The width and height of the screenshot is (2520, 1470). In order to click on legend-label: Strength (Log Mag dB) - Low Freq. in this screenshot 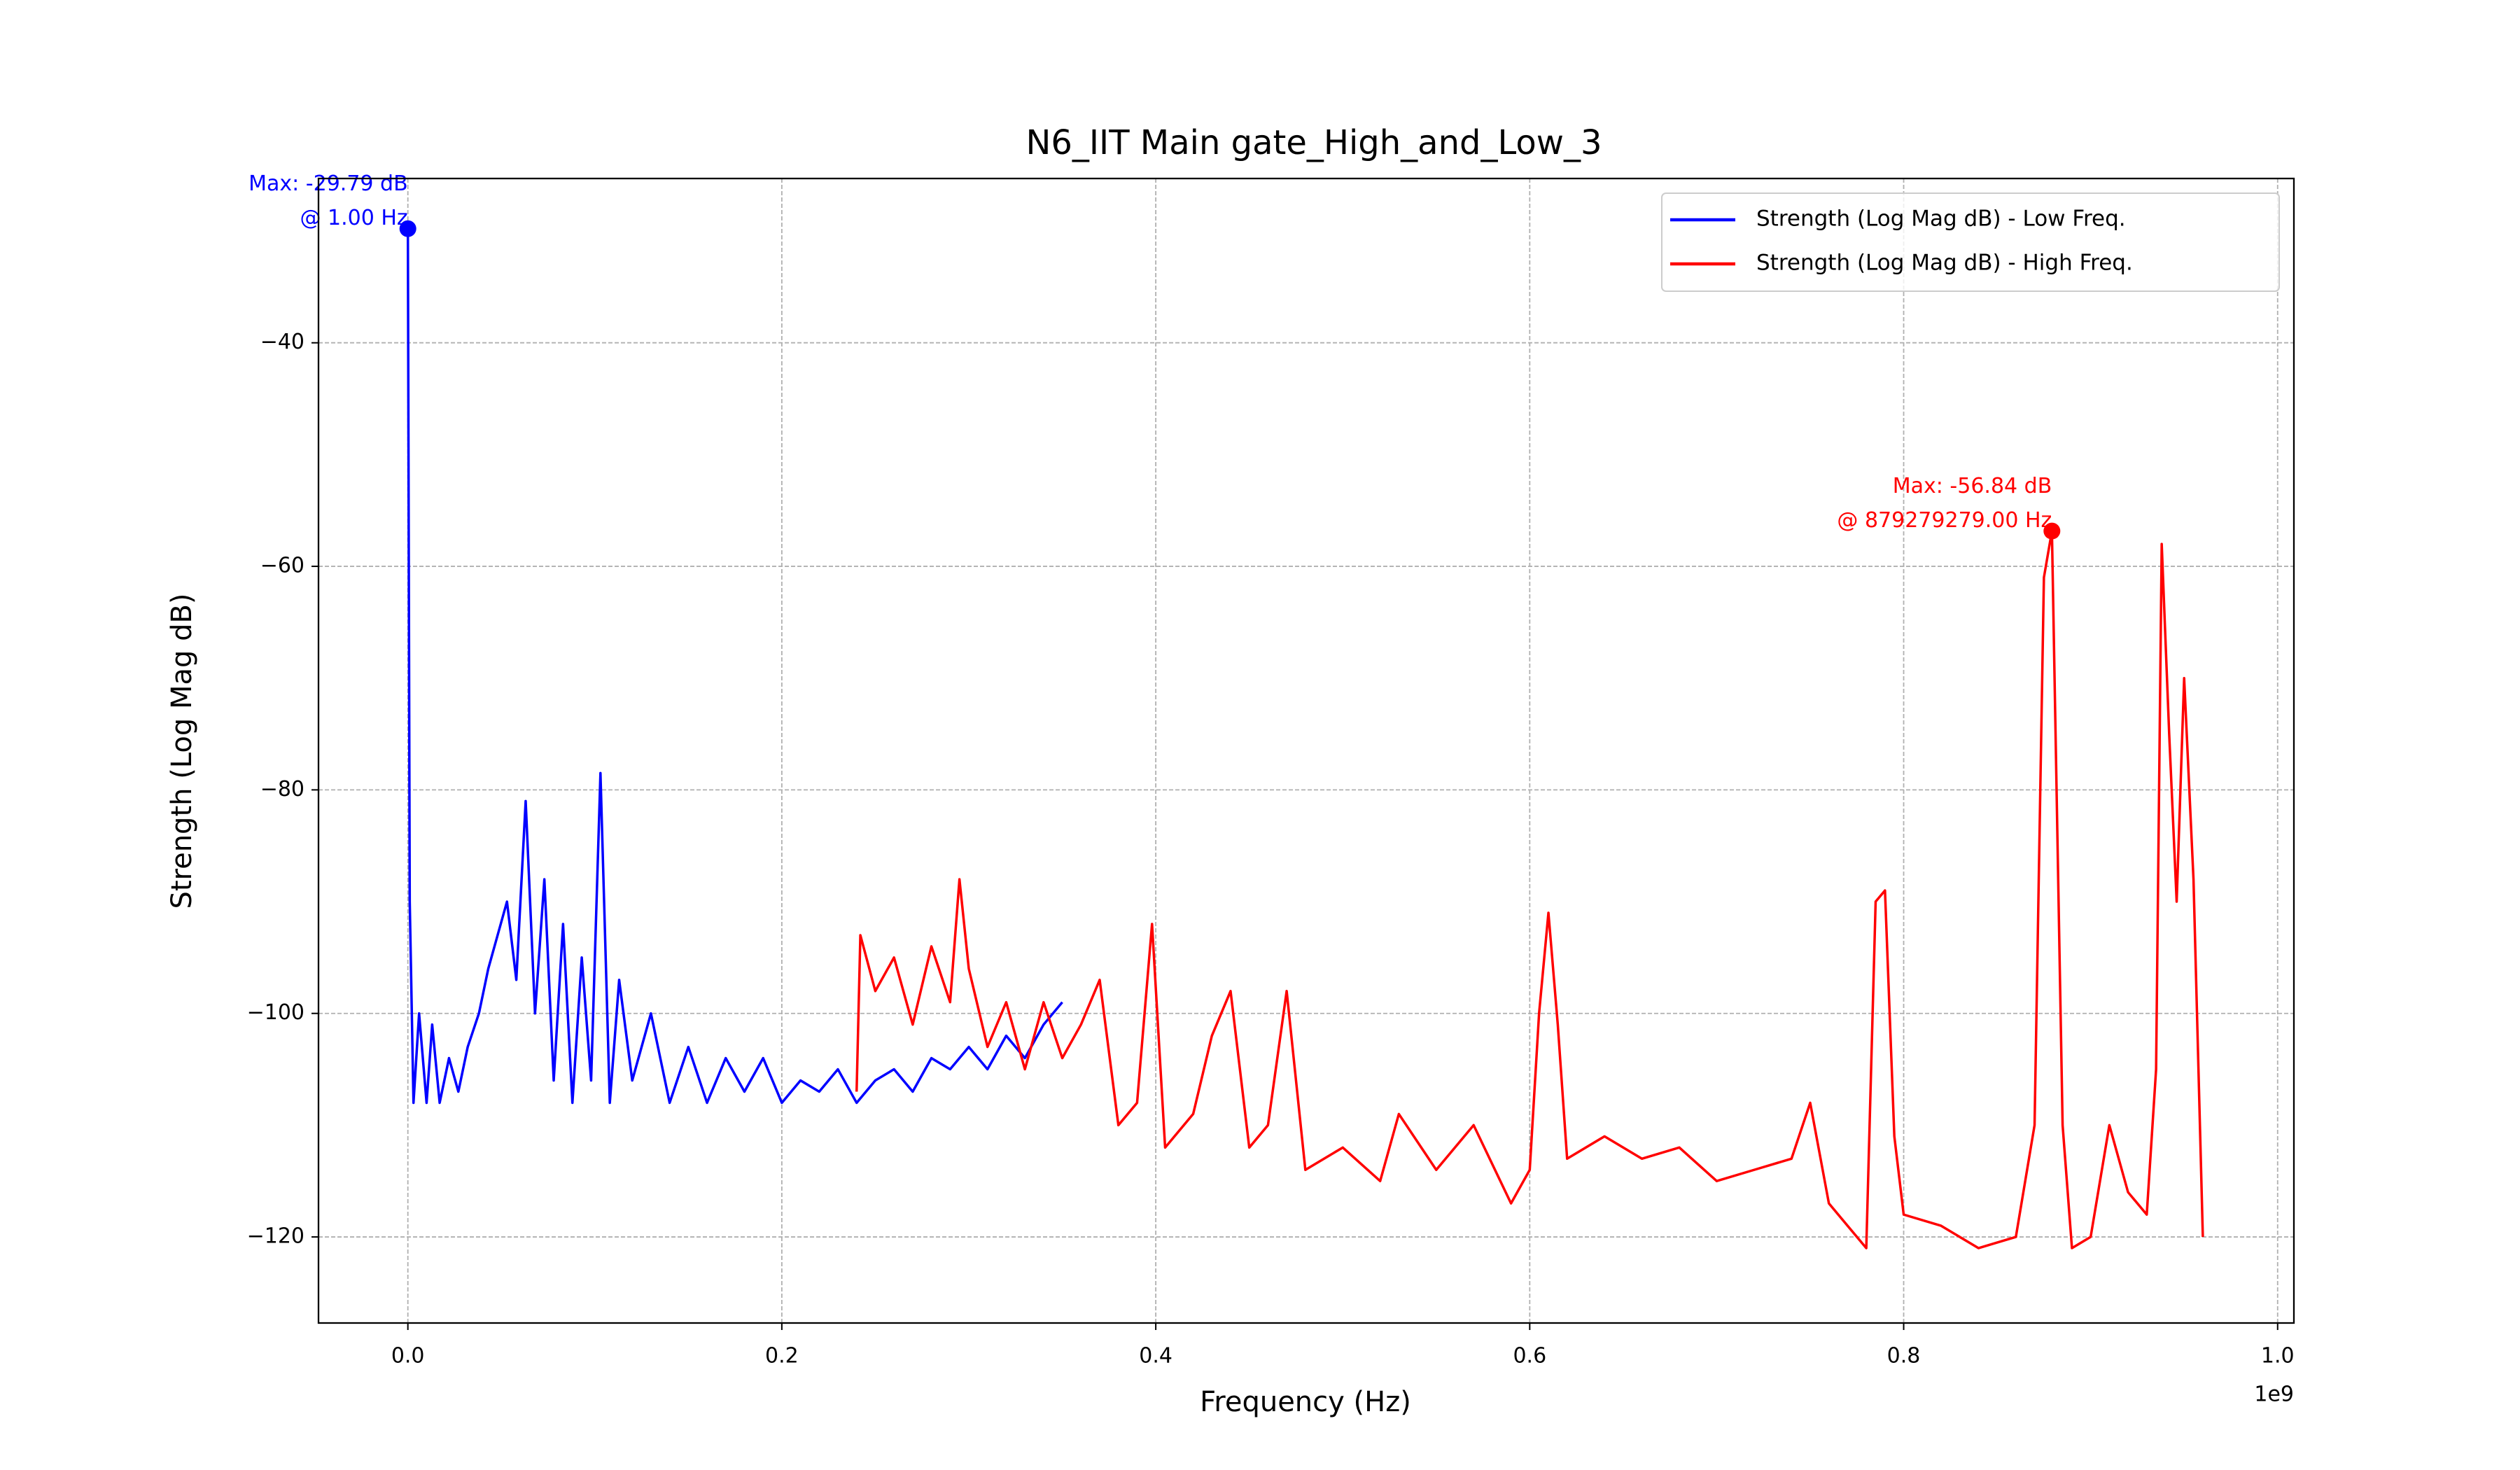, I will do `click(1941, 219)`.